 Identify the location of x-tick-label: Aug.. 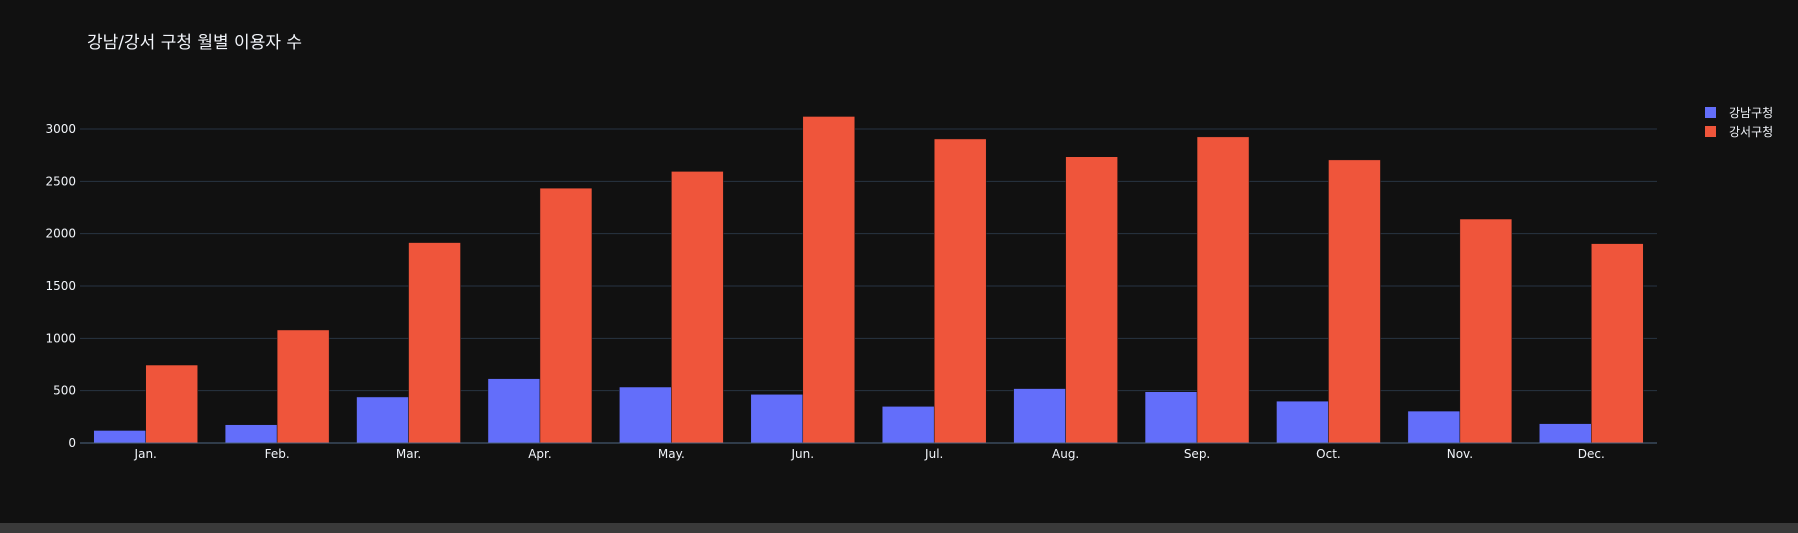
(1065, 454).